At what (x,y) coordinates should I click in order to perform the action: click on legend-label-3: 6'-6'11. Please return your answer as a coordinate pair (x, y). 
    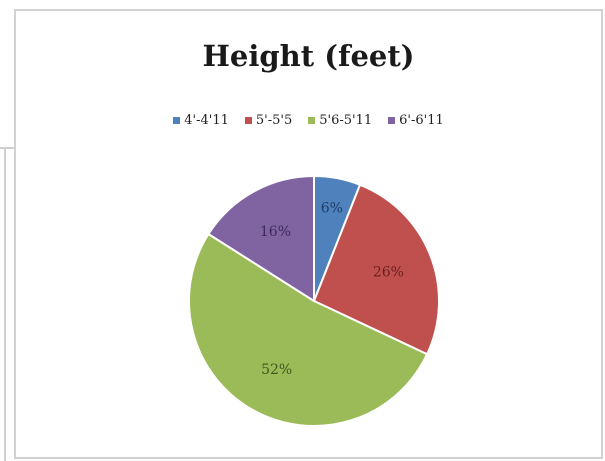
    Looking at the image, I should click on (421, 120).